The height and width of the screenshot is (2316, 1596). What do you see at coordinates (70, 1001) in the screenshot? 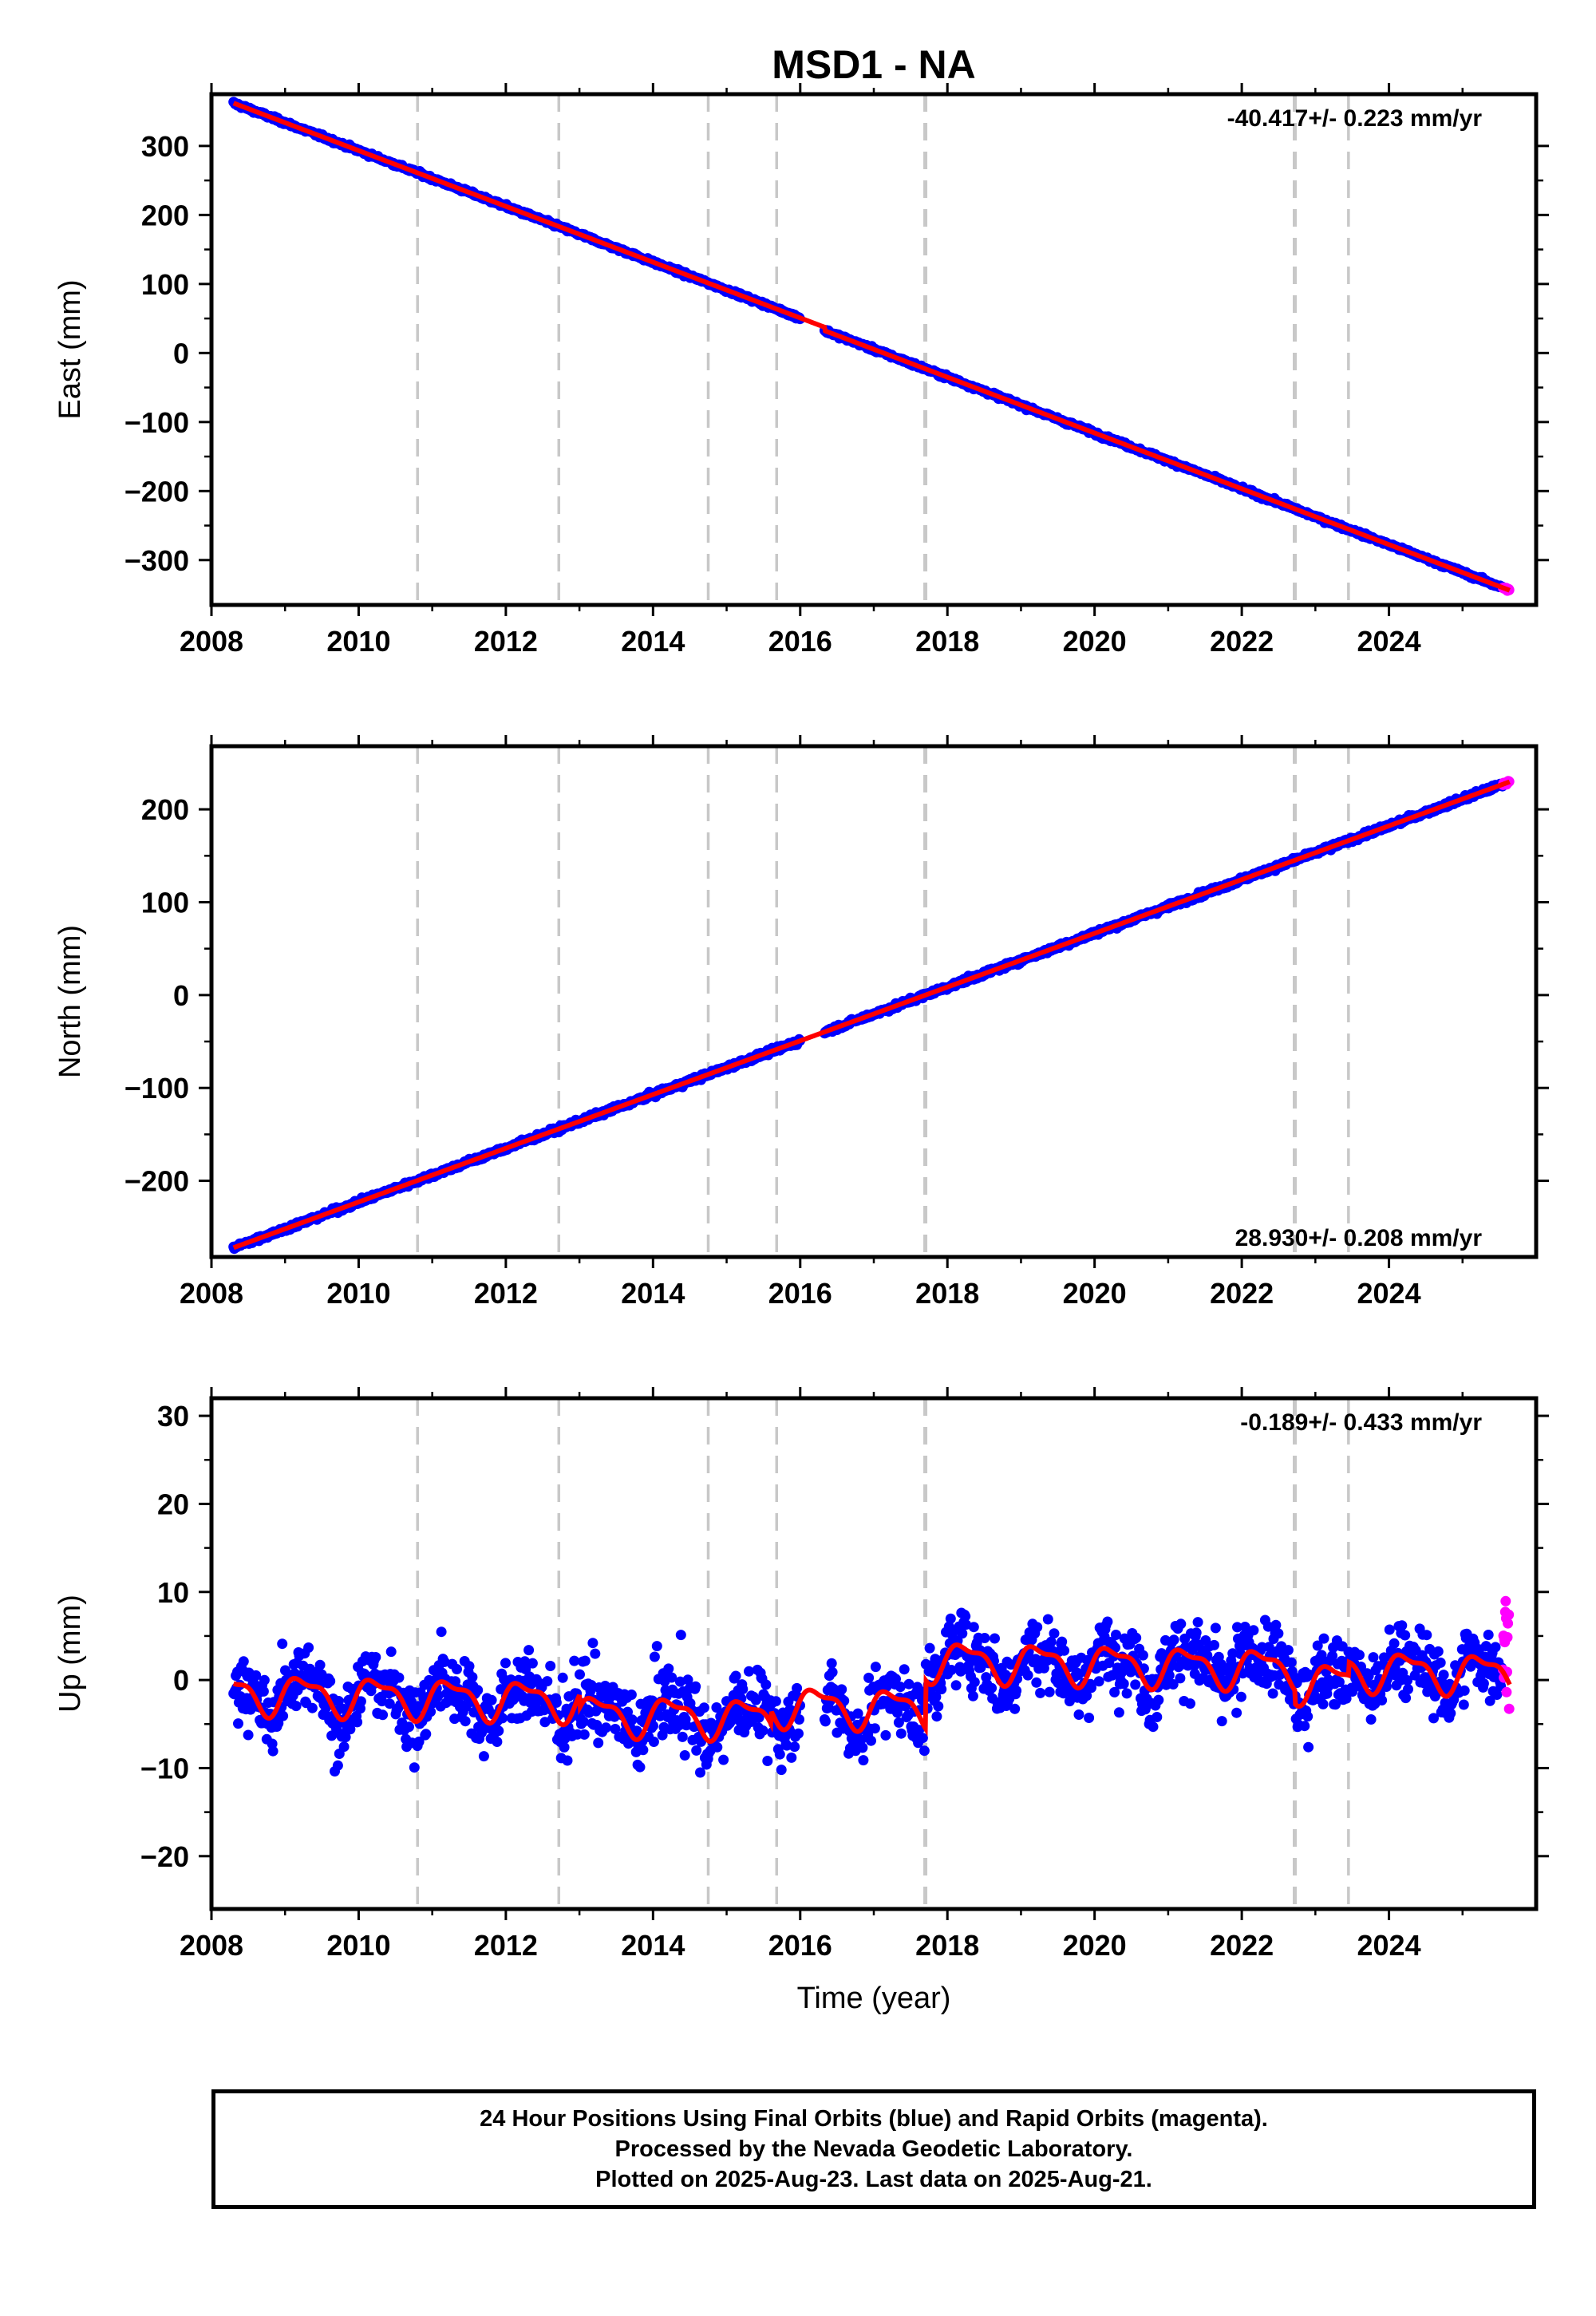
I see `y-axis-label-north: North (mm)` at bounding box center [70, 1001].